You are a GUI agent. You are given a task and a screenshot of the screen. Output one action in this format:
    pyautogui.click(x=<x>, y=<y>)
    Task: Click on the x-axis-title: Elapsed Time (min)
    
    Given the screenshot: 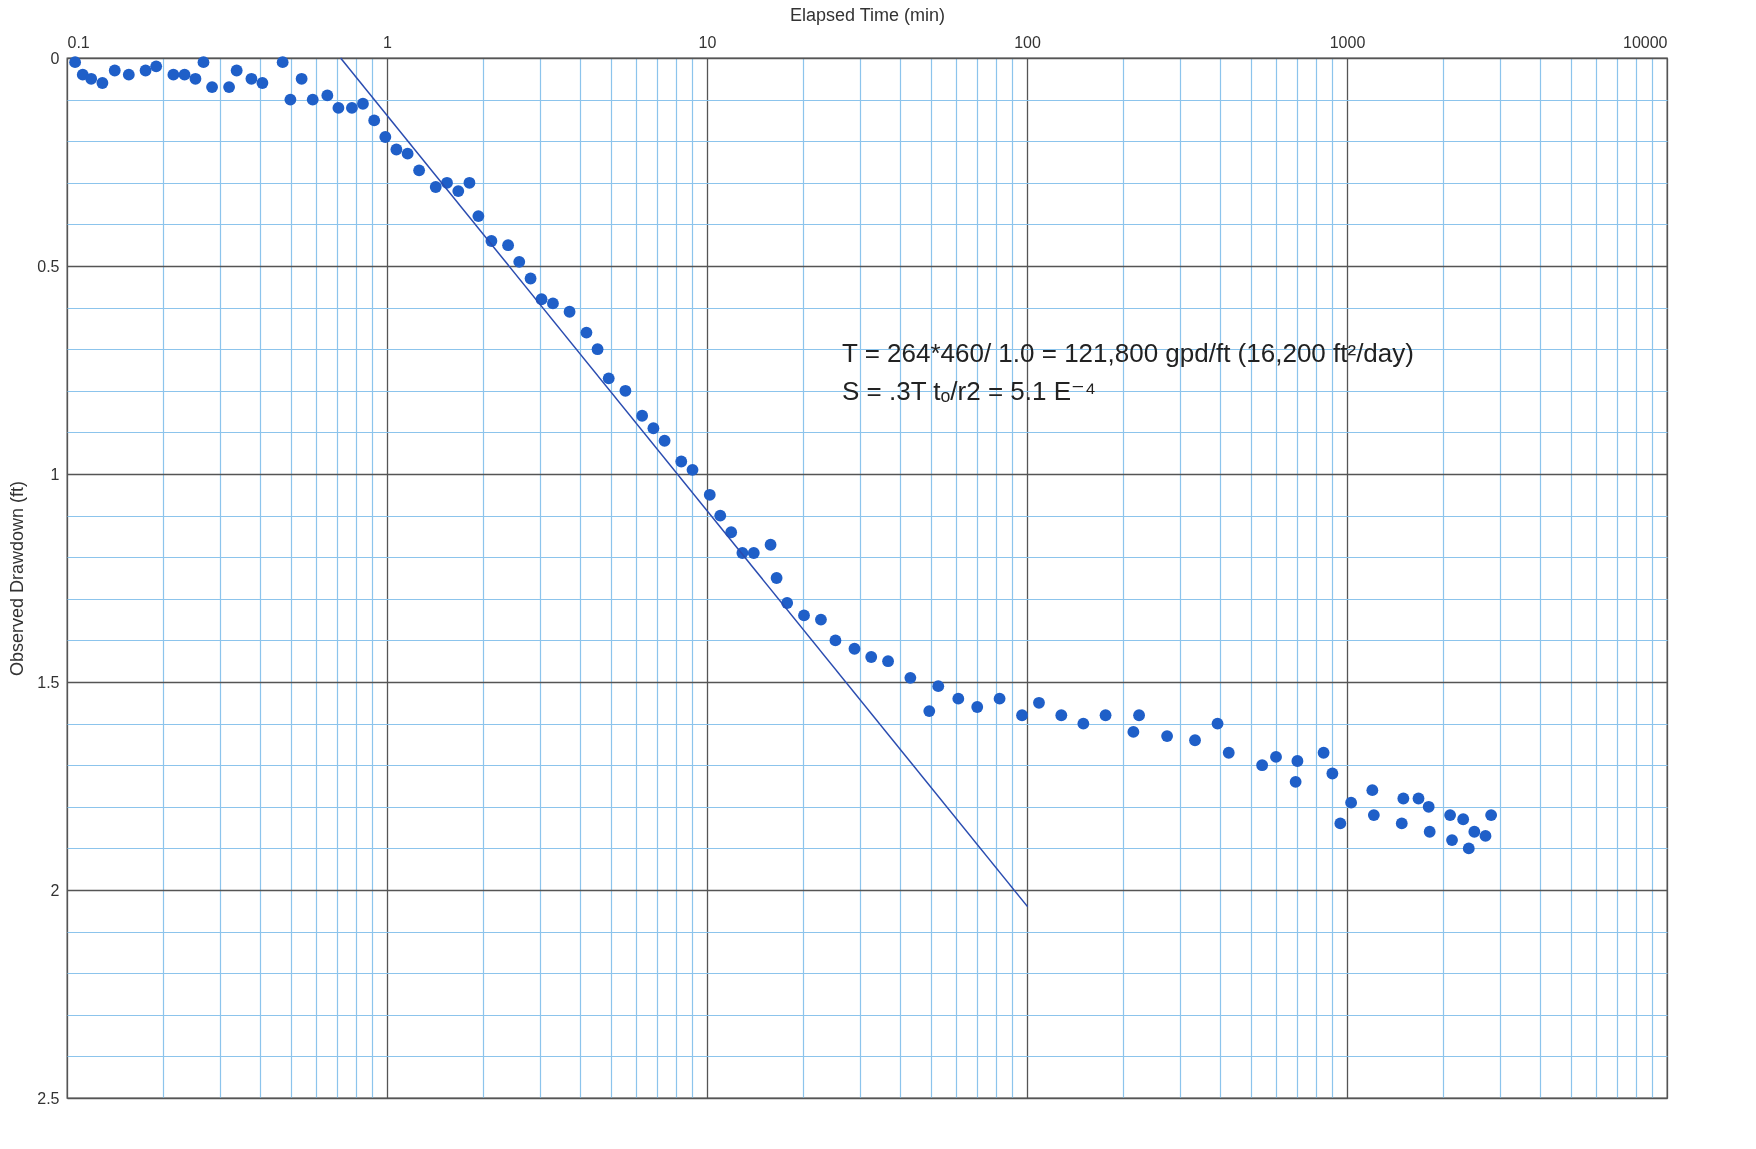 What is the action you would take?
    pyautogui.click(x=867, y=14)
    